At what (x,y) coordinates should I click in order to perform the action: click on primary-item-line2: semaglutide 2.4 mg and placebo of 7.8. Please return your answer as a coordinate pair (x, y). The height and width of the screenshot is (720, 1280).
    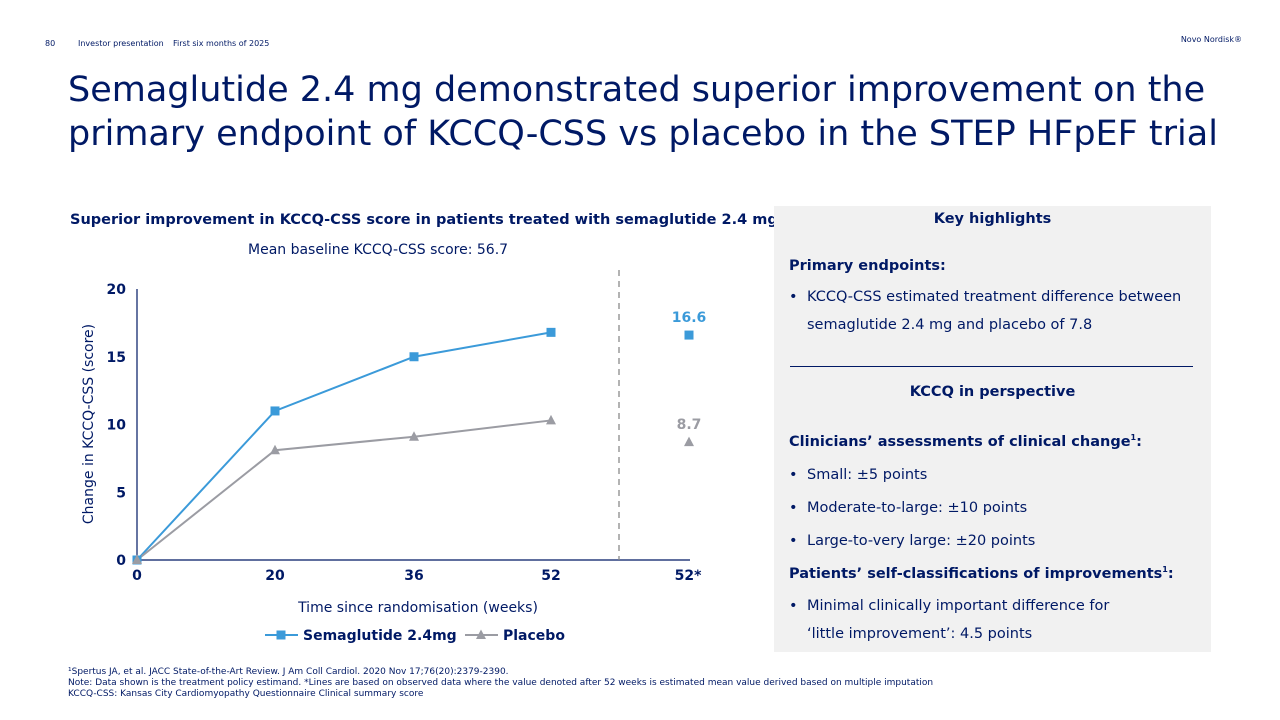
    Looking at the image, I should click on (950, 325).